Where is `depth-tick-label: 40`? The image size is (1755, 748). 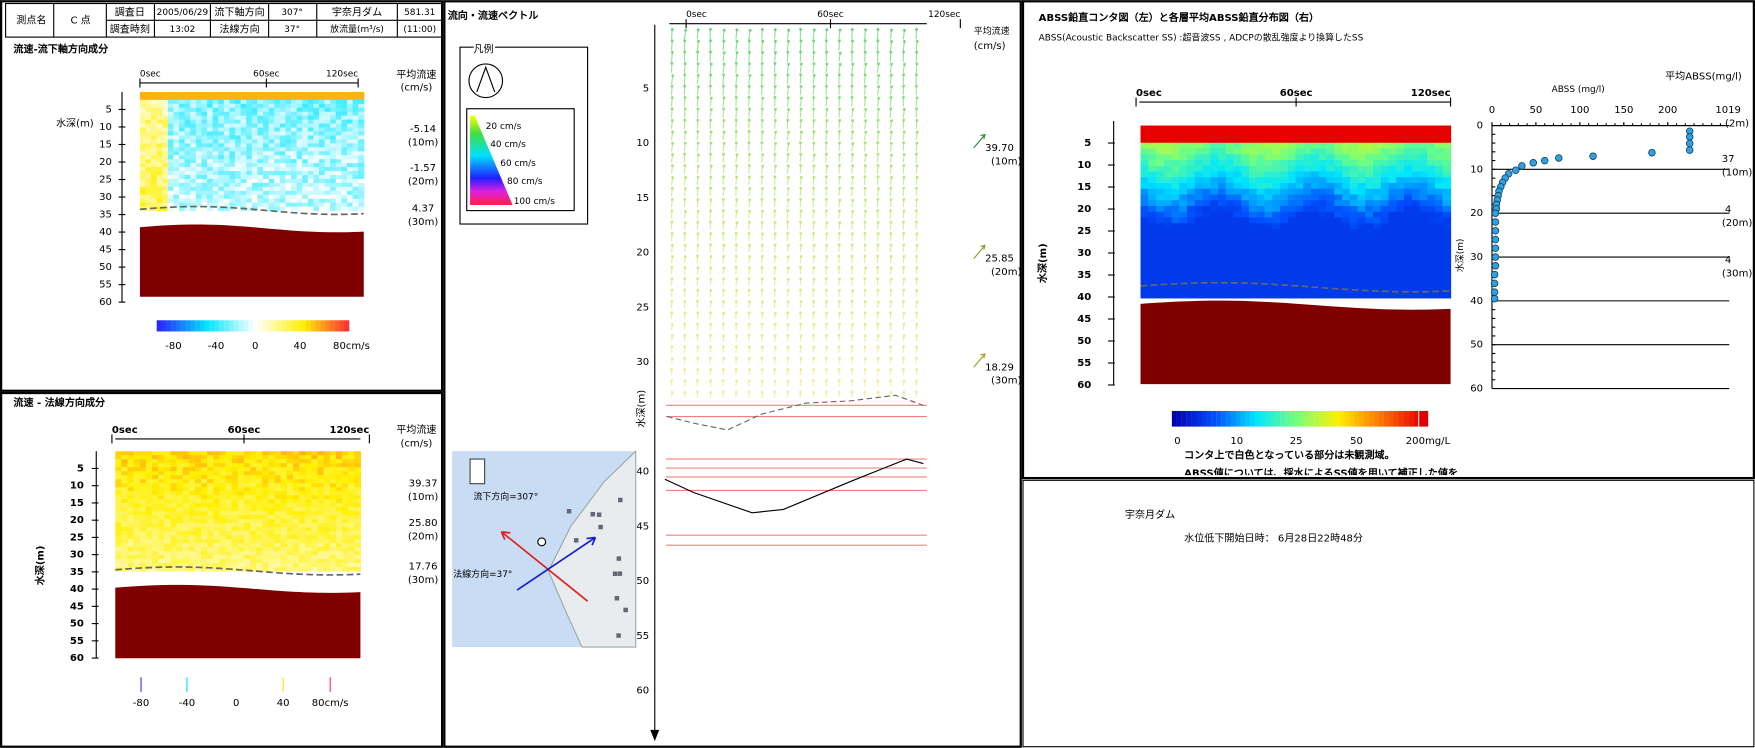 depth-tick-label: 40 is located at coordinates (105, 232).